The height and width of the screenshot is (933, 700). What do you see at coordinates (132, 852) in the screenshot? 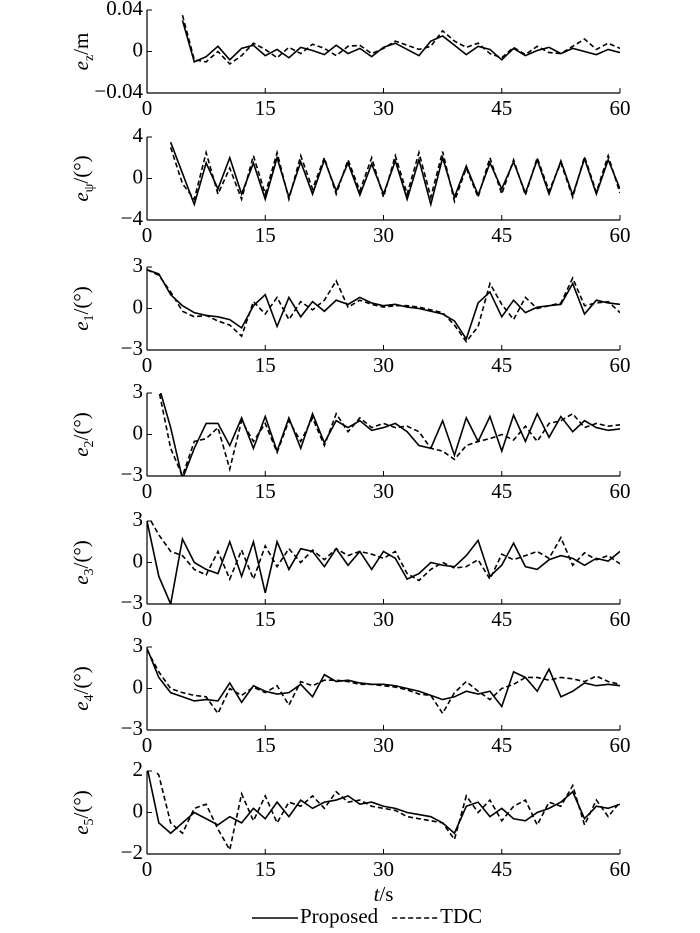
I see `y-tick-label: −2` at bounding box center [132, 852].